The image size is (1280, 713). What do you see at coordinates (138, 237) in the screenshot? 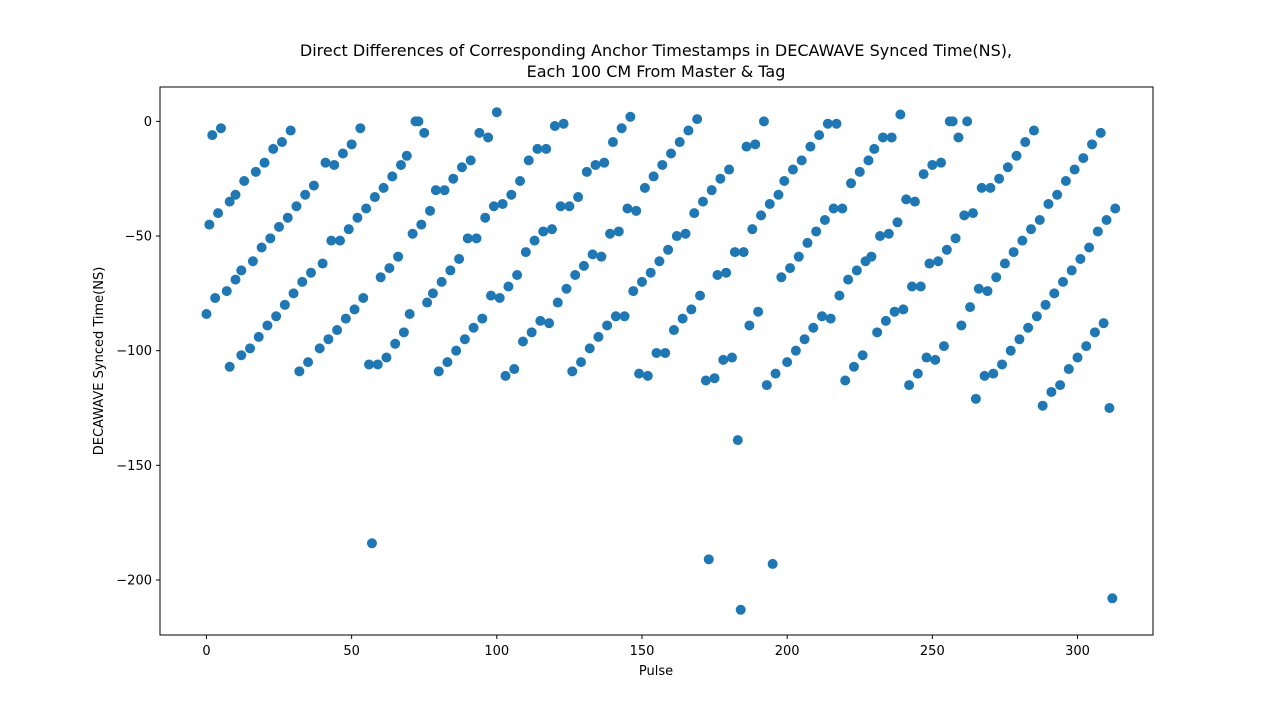
I see `y-tick-label: −50` at bounding box center [138, 237].